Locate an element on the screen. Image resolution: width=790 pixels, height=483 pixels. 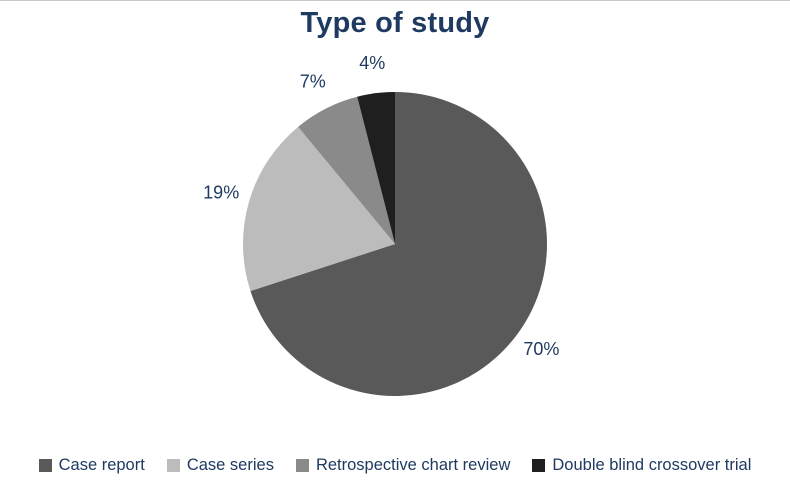
chart-title: Type of study is located at coordinates (395, 23).